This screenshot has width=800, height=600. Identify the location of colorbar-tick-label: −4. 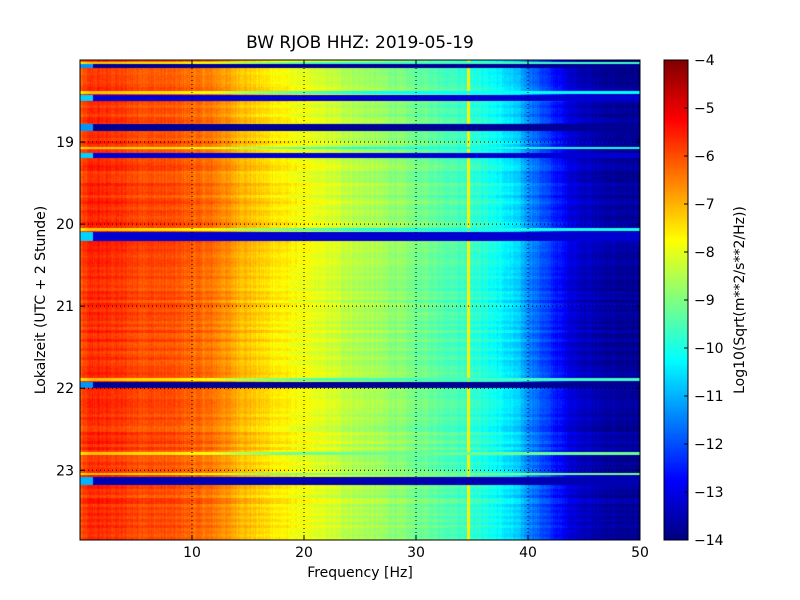
(704, 61).